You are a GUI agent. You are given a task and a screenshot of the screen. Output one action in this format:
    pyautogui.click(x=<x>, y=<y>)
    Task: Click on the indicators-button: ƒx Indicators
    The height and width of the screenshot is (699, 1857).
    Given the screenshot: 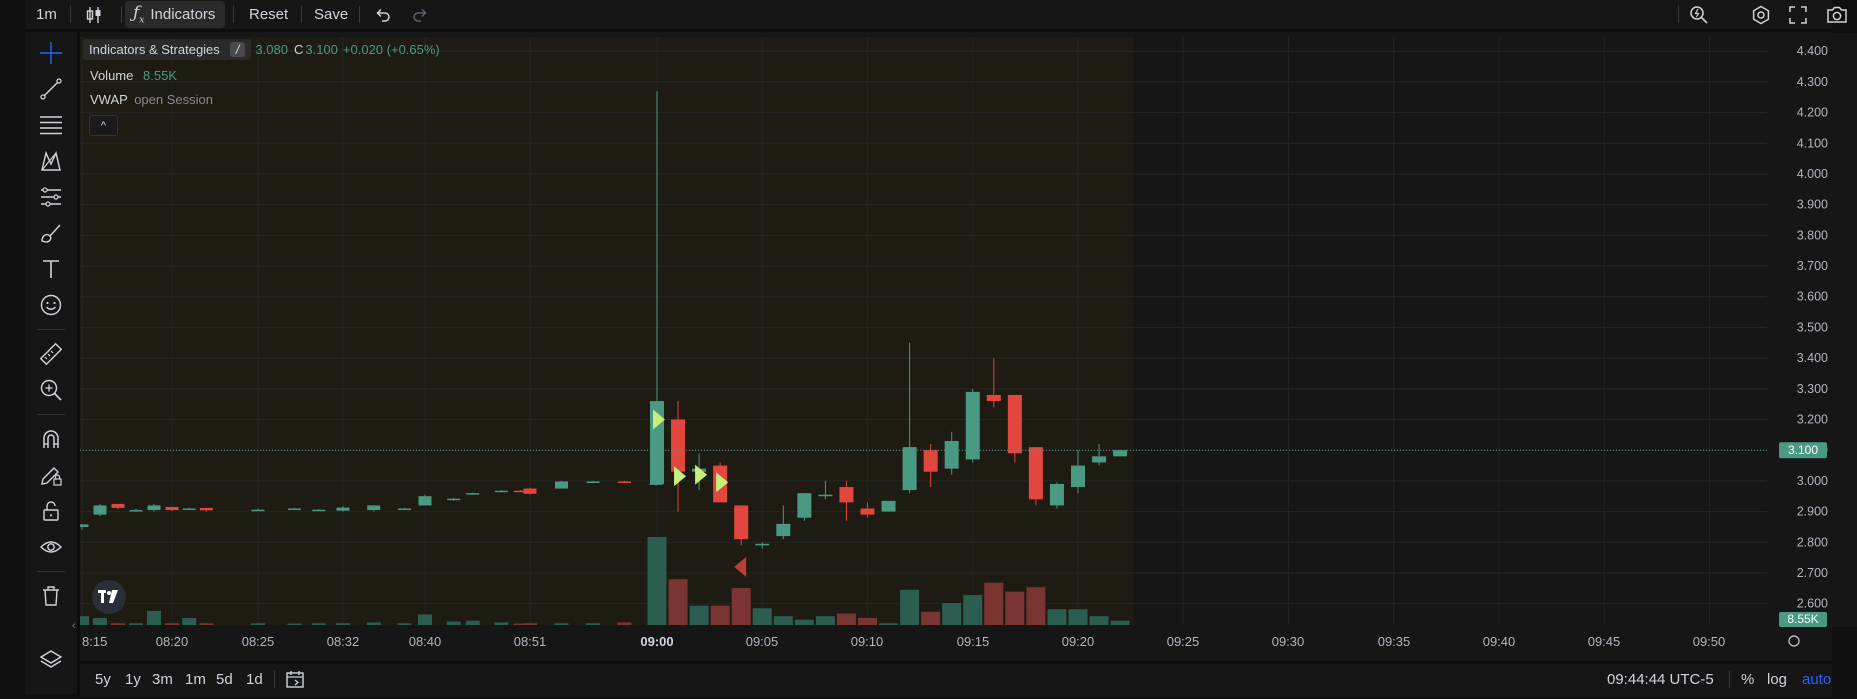 What is the action you would take?
    pyautogui.click(x=175, y=14)
    